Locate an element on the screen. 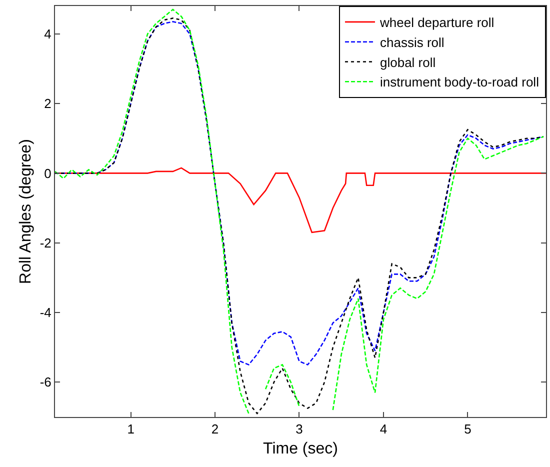  x-tick-label: 4 is located at coordinates (384, 429).